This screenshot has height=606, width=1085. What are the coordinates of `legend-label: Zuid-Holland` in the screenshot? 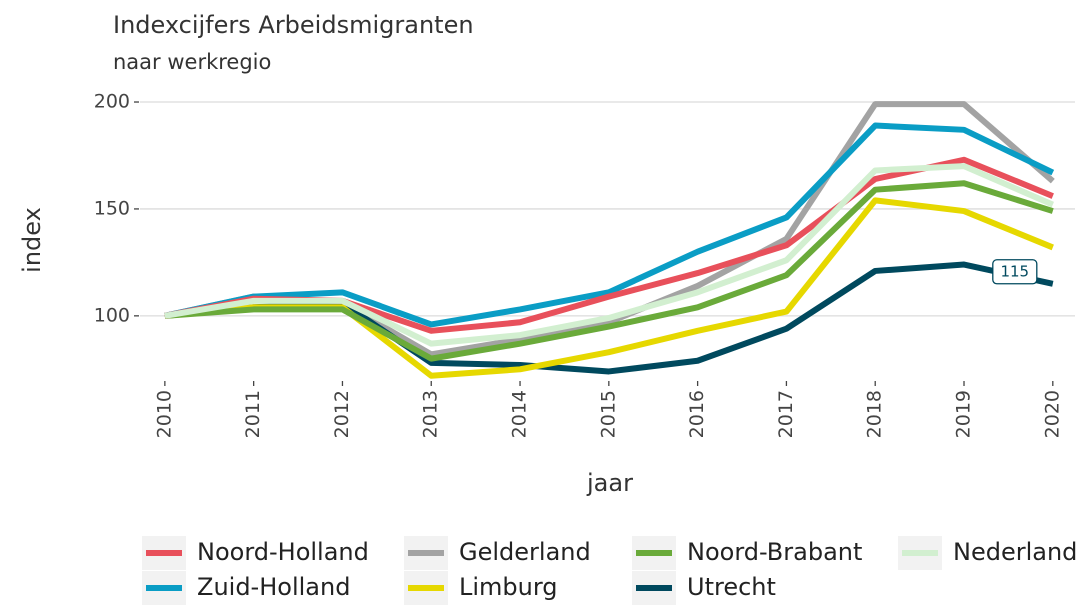 It's located at (273, 587).